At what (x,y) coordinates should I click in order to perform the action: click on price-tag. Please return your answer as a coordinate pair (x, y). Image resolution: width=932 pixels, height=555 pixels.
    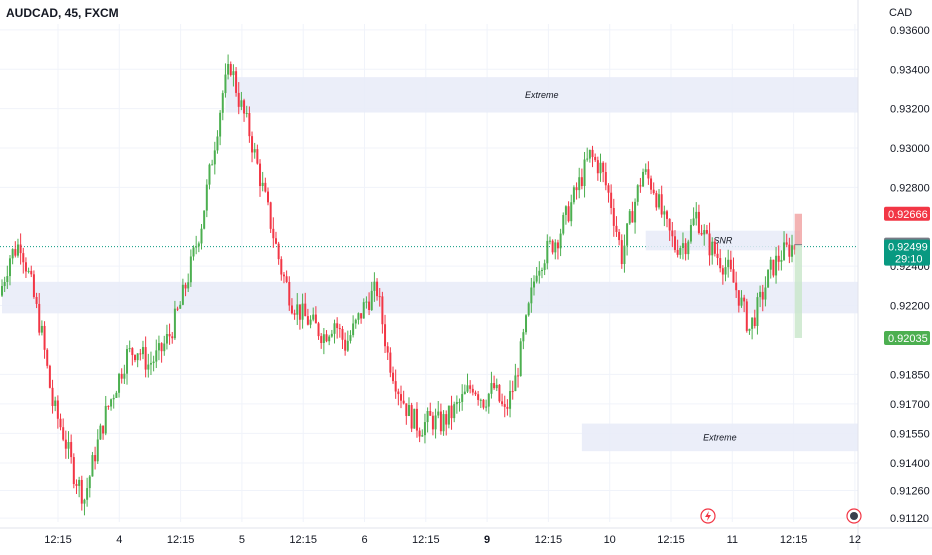
    Looking at the image, I should click on (907, 337).